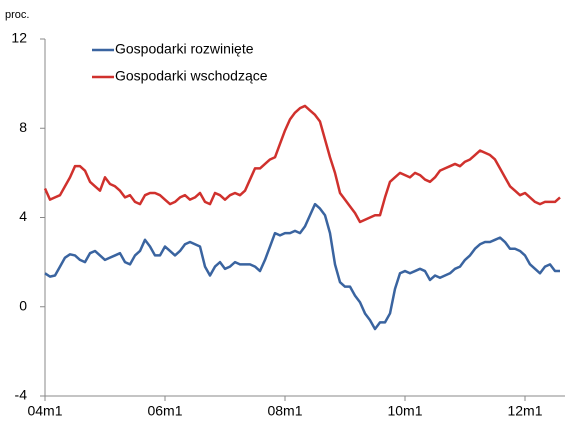 The height and width of the screenshot is (425, 565). What do you see at coordinates (23, 216) in the screenshot?
I see `y-tick-label: 4` at bounding box center [23, 216].